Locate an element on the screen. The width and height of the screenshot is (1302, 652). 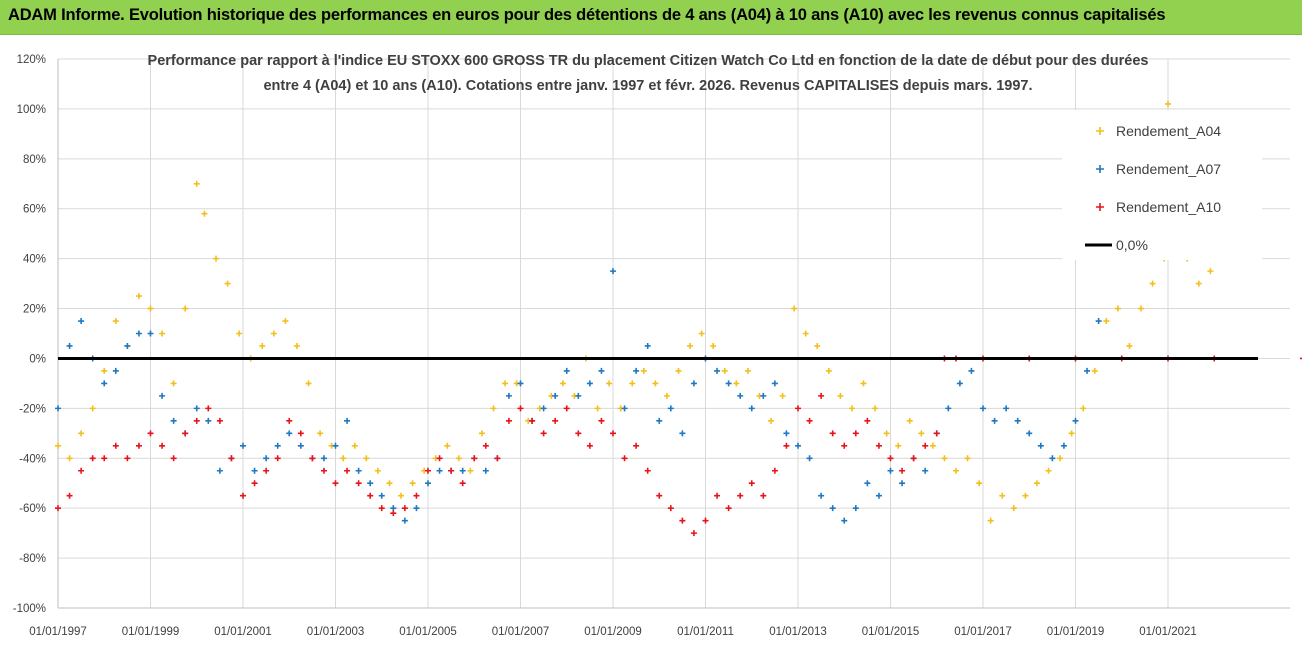
x-tick-label: 01/01/2013 is located at coordinates (798, 632).